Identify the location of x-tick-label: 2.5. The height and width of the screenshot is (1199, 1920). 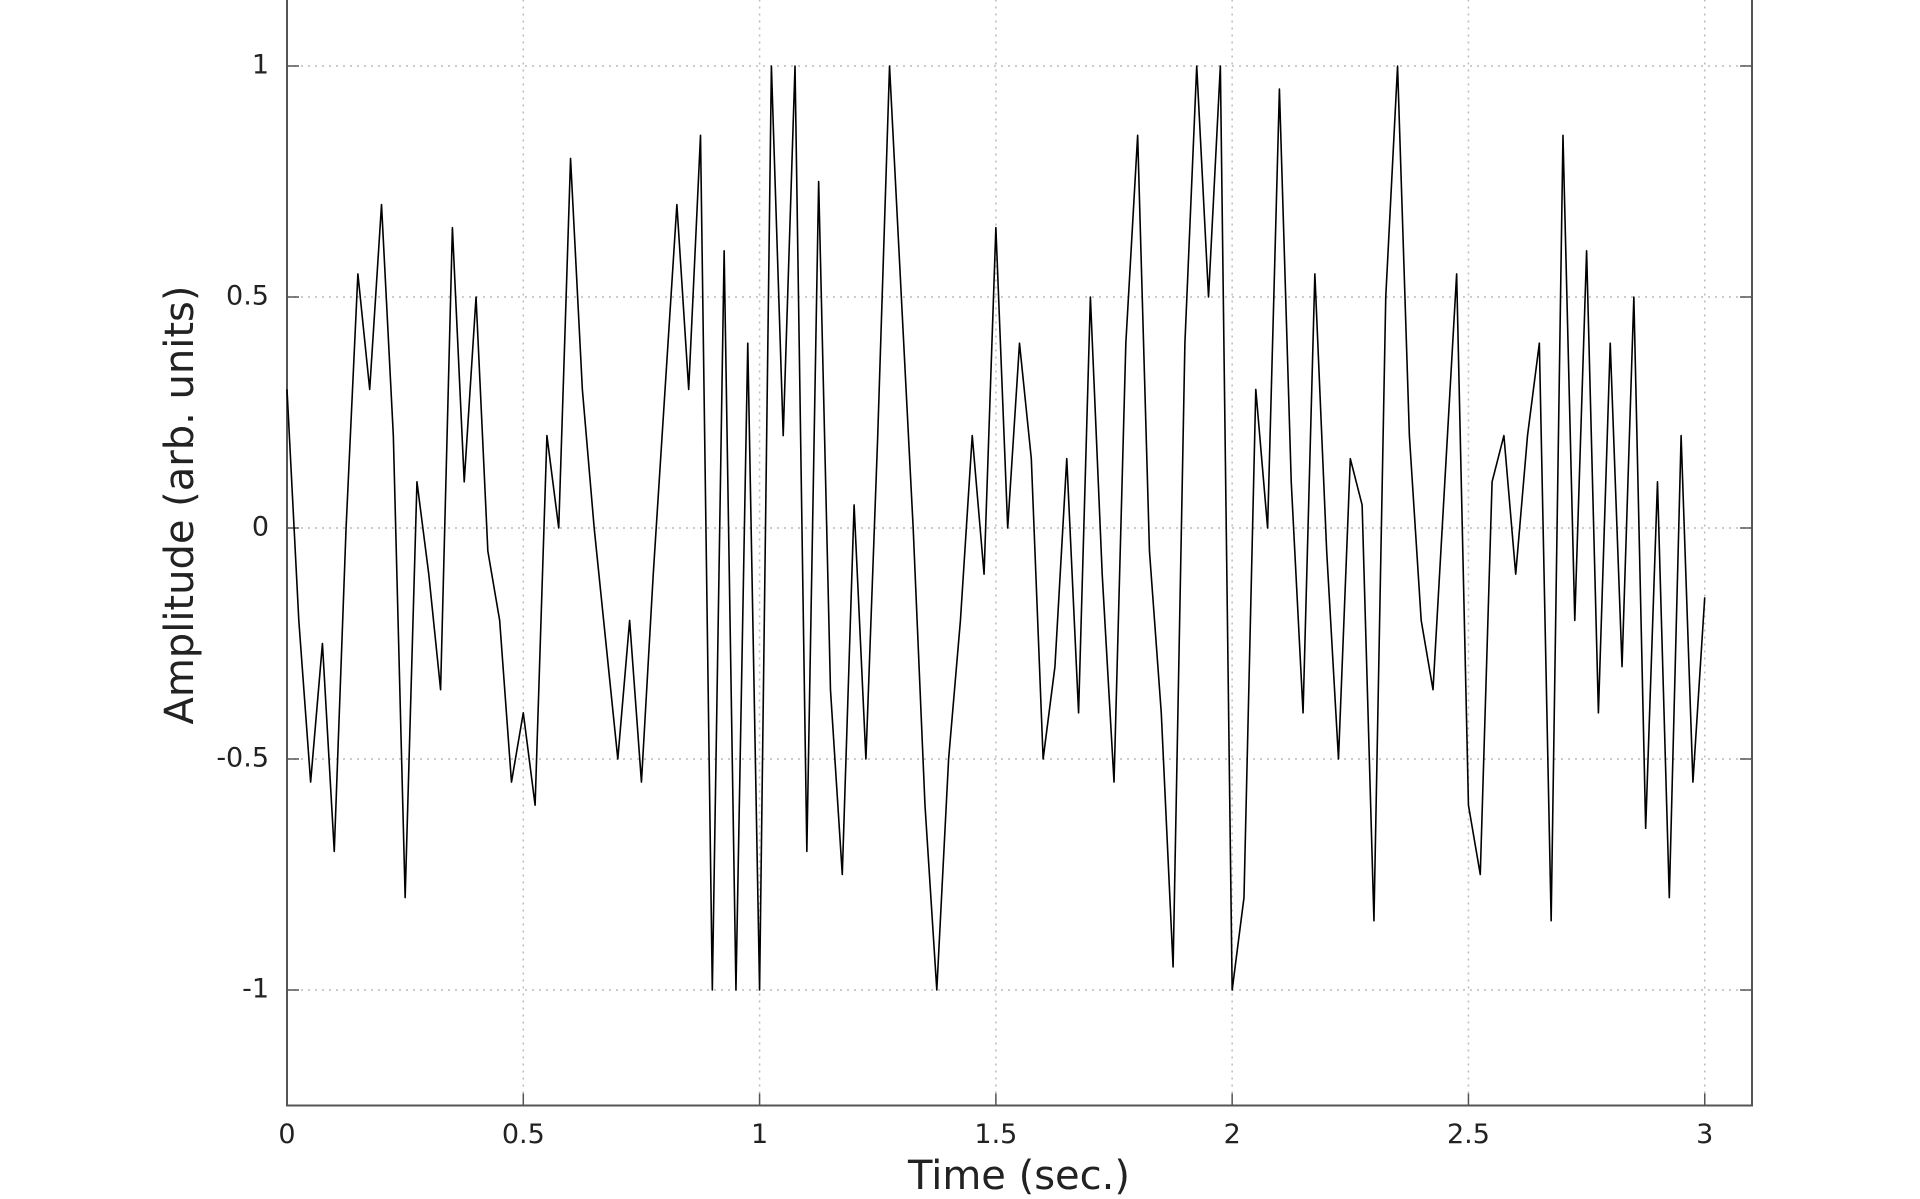
(1468, 1134).